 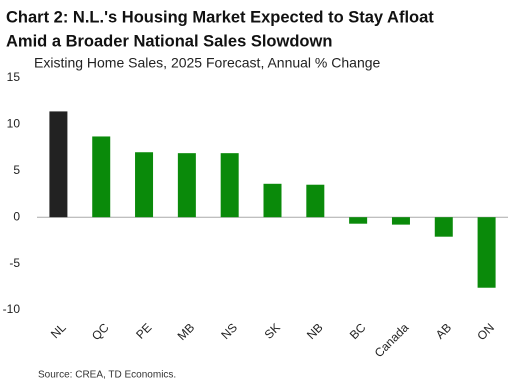 What do you see at coordinates (485, 331) in the screenshot?
I see `x-tick-label: ON` at bounding box center [485, 331].